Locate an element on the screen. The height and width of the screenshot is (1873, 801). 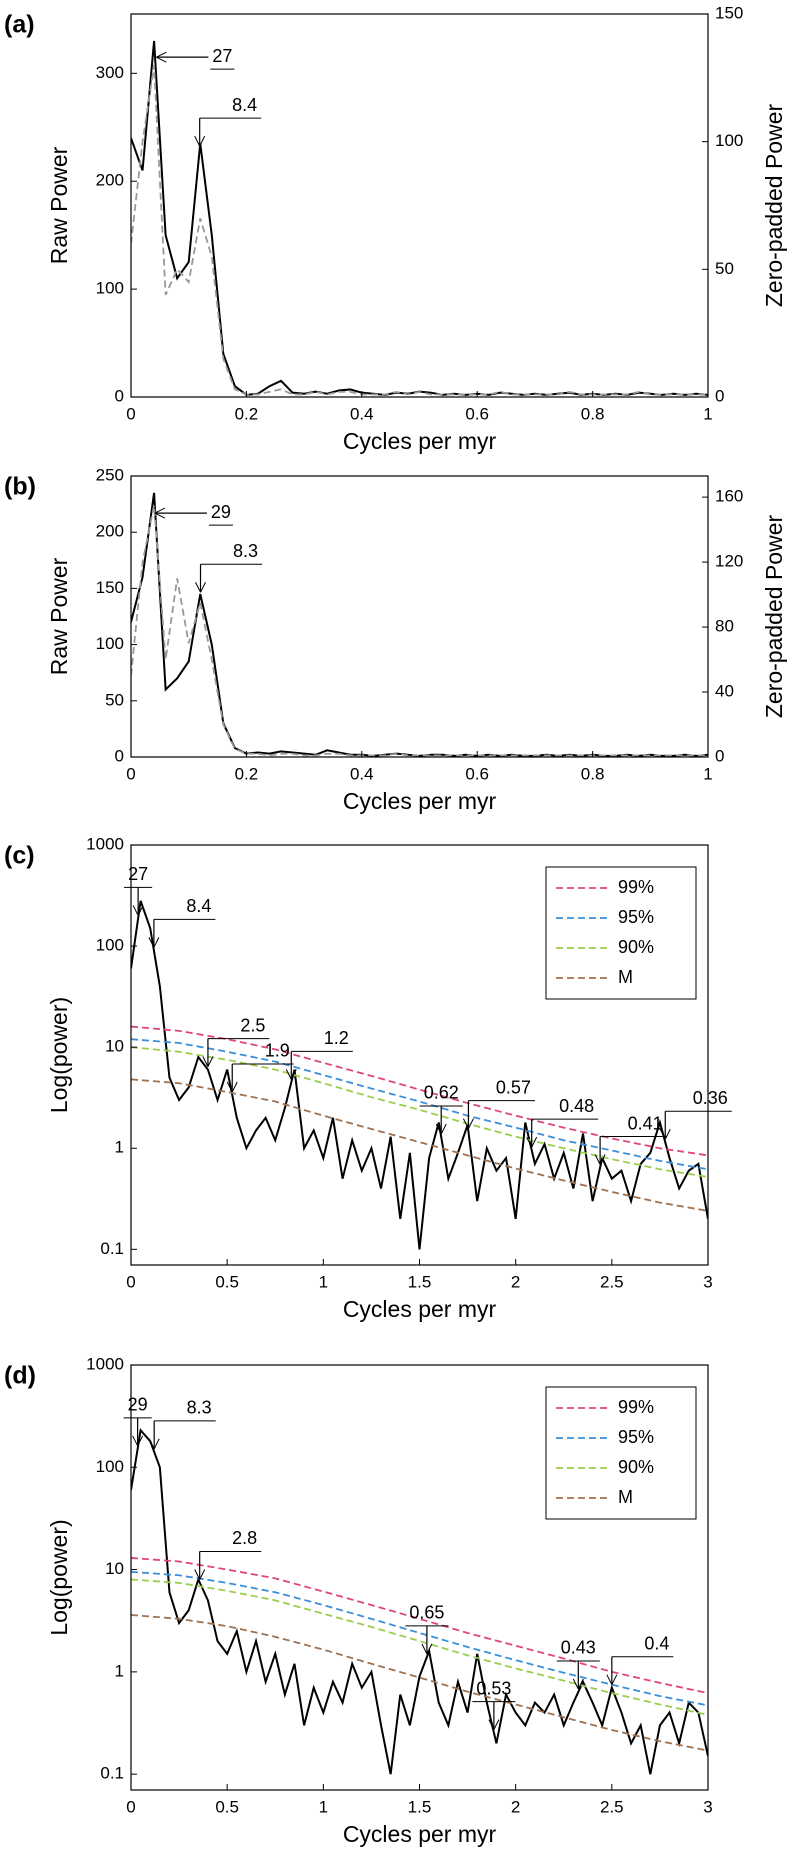
y-tick-label: 250 is located at coordinates (110, 474).